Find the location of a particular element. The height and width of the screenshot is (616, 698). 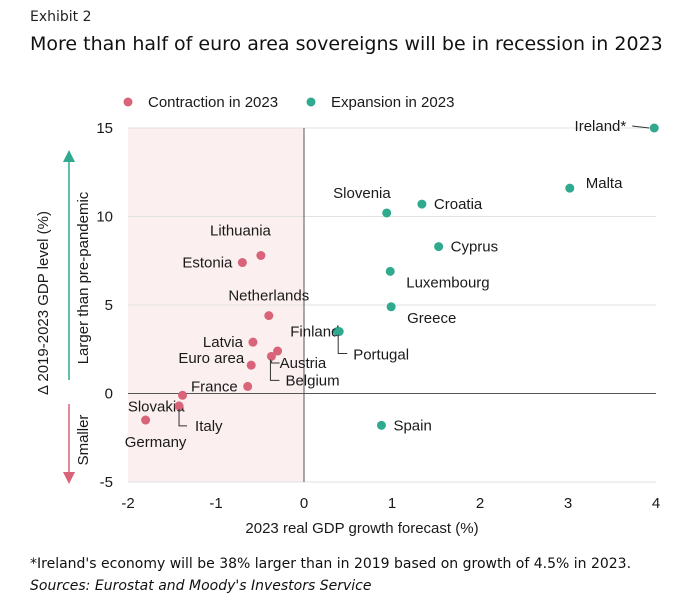

y-axis-title: Δ 2019-2023 GDP level (%) is located at coordinates (43, 303).